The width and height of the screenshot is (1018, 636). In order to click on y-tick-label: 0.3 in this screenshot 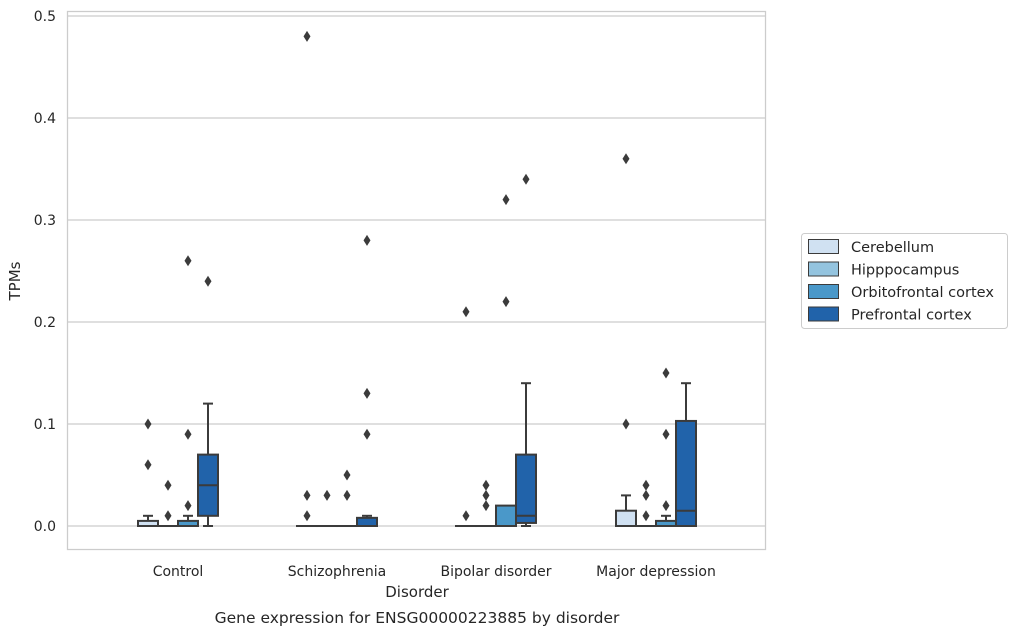, I will do `click(45, 221)`.